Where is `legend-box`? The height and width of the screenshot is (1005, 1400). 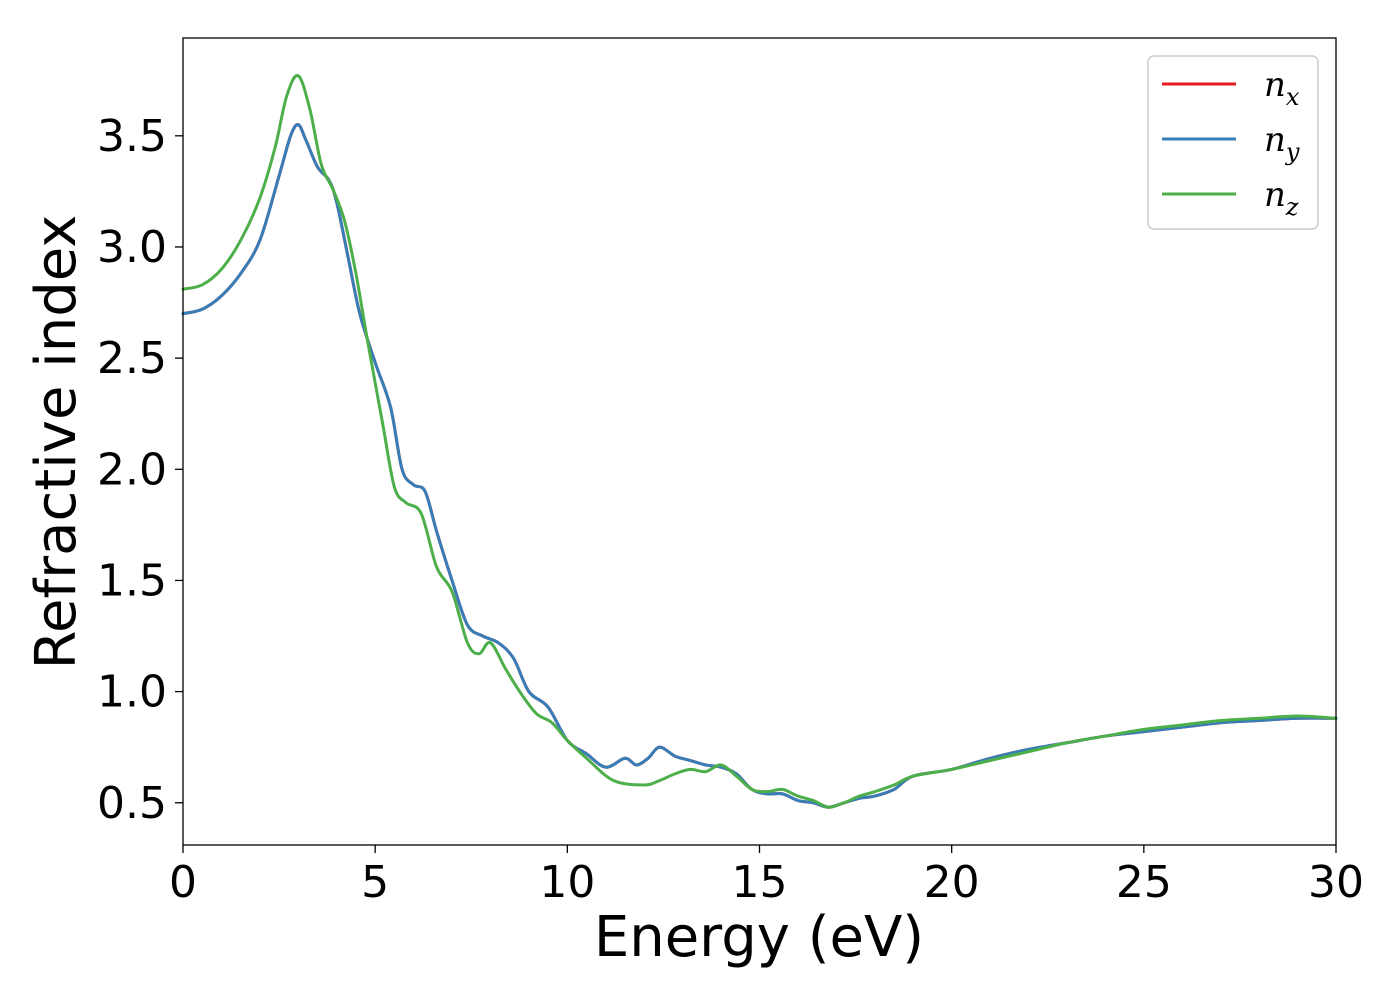 legend-box is located at coordinates (1233, 142).